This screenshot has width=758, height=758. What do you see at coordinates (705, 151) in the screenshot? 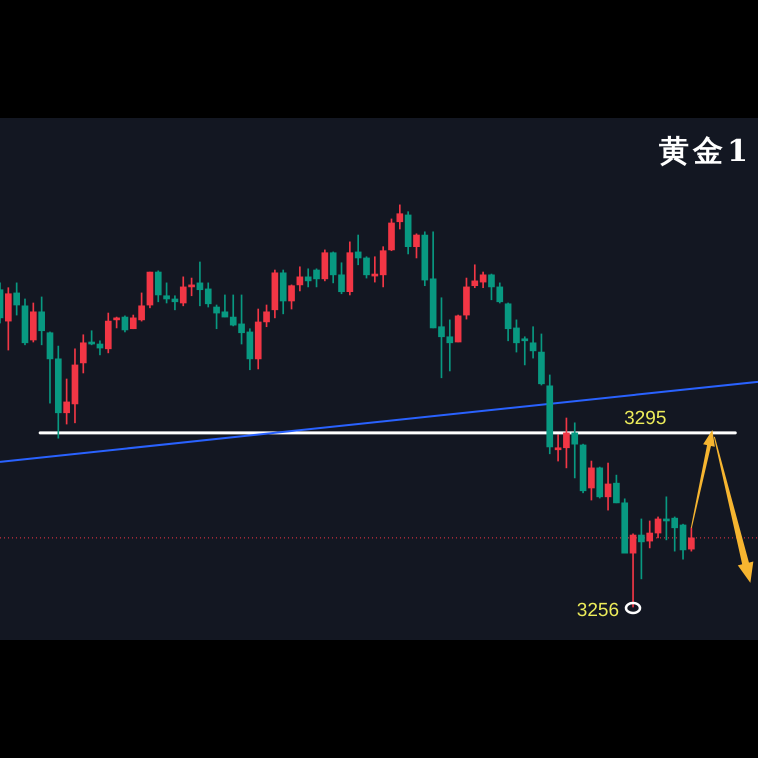
I see `chart-title: 黄金1` at bounding box center [705, 151].